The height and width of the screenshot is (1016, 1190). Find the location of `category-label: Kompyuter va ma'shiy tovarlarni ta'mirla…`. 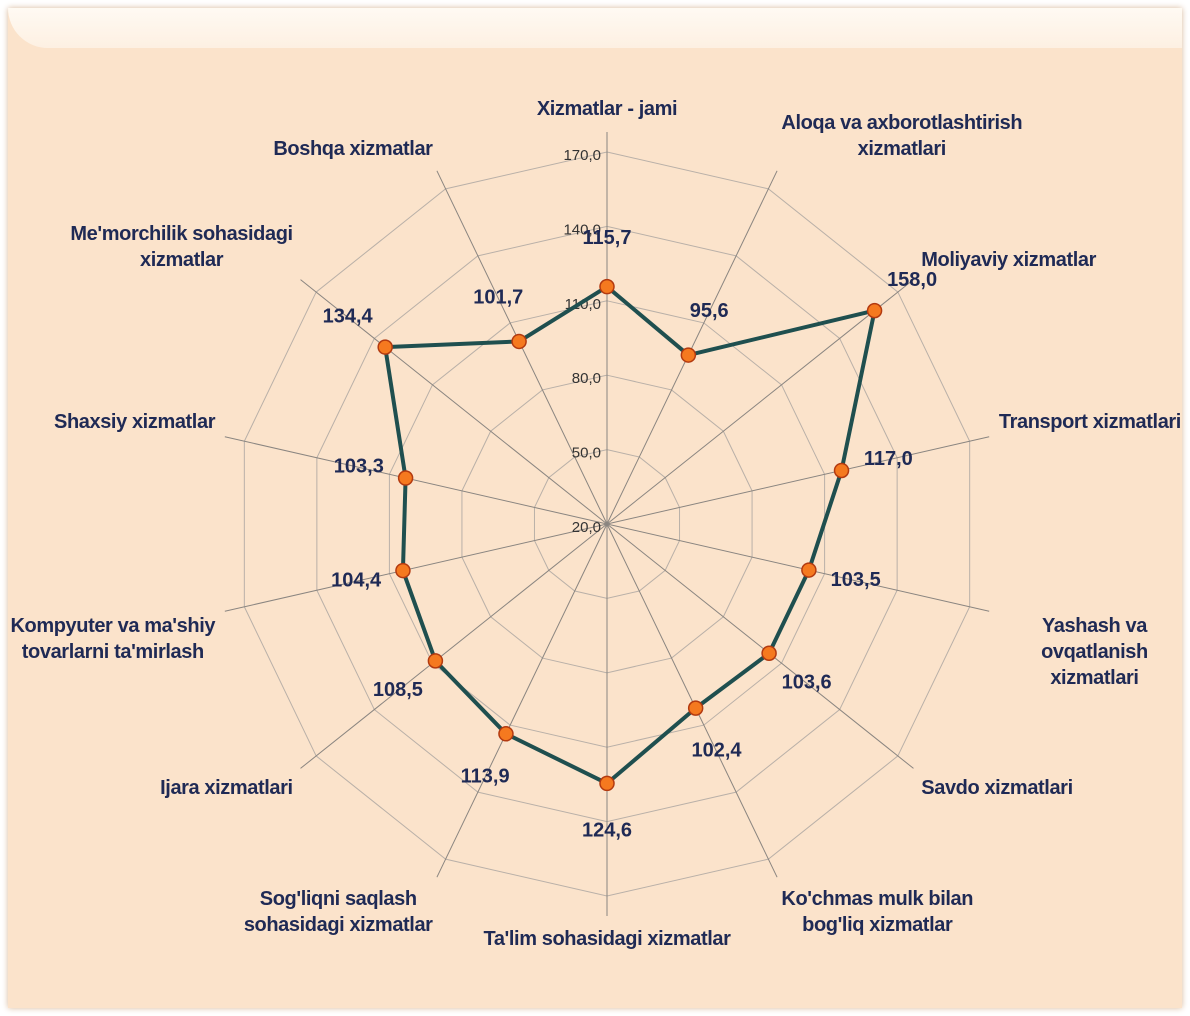

category-label: Kompyuter va ma'shiy tovarlarni ta'mirla… is located at coordinates (113, 639).